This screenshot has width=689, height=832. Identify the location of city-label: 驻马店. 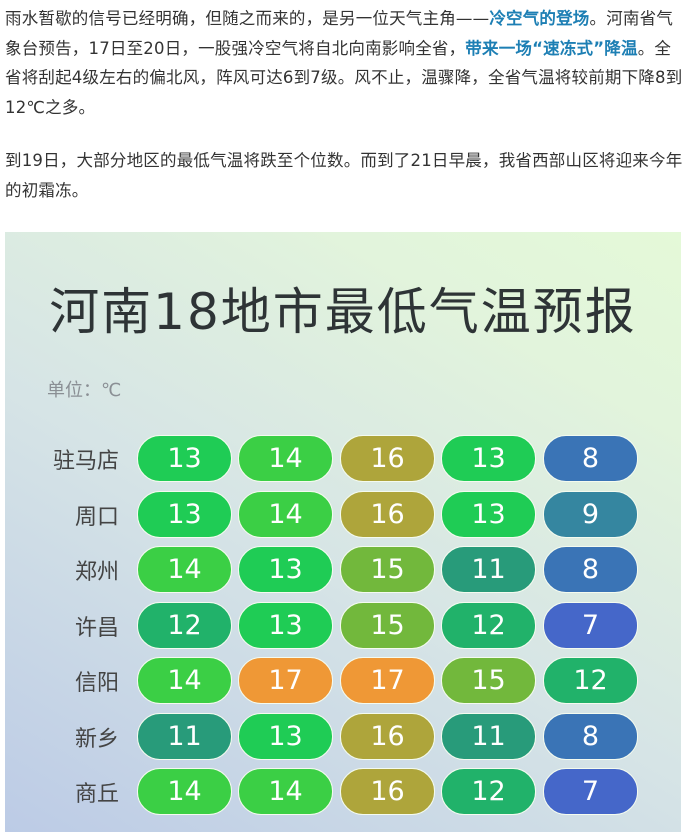
(85, 461).